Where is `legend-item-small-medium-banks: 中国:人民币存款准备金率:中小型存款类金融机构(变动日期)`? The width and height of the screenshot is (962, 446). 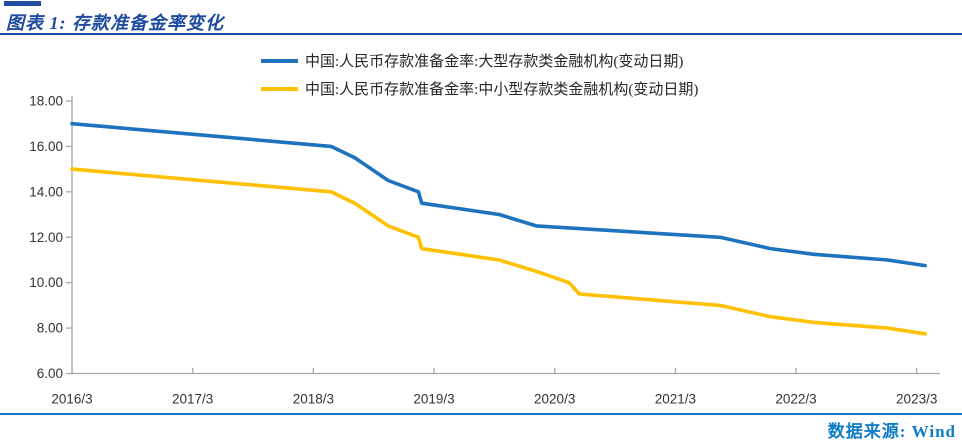 legend-item-small-medium-banks: 中国:人民币存款准备金率:中小型存款类金融机构(变动日期) is located at coordinates (481, 88).